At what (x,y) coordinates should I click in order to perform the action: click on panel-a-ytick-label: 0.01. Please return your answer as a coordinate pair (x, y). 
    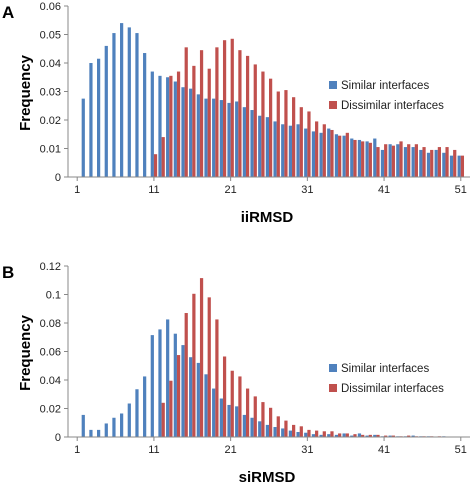
    Looking at the image, I should click on (50, 150).